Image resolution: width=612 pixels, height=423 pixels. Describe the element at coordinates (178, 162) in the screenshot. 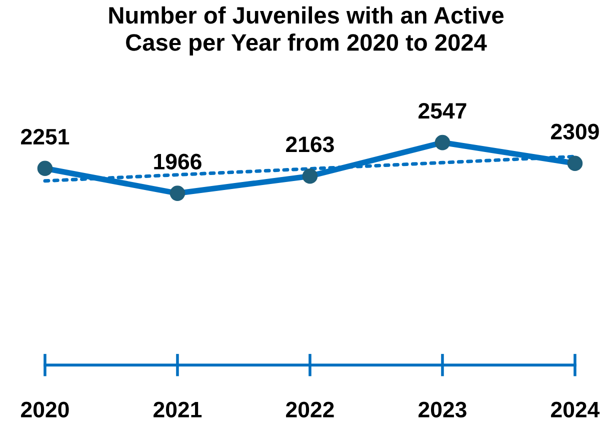

I see `data-label: 1966` at that location.